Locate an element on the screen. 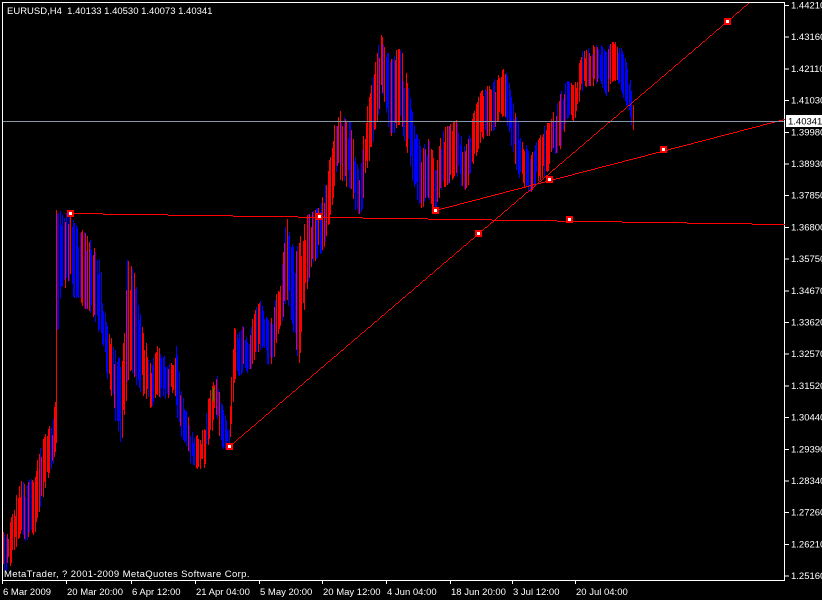 This screenshot has width=822, height=600. svg-text: 20 Mar 20:00 is located at coordinates (95, 592).